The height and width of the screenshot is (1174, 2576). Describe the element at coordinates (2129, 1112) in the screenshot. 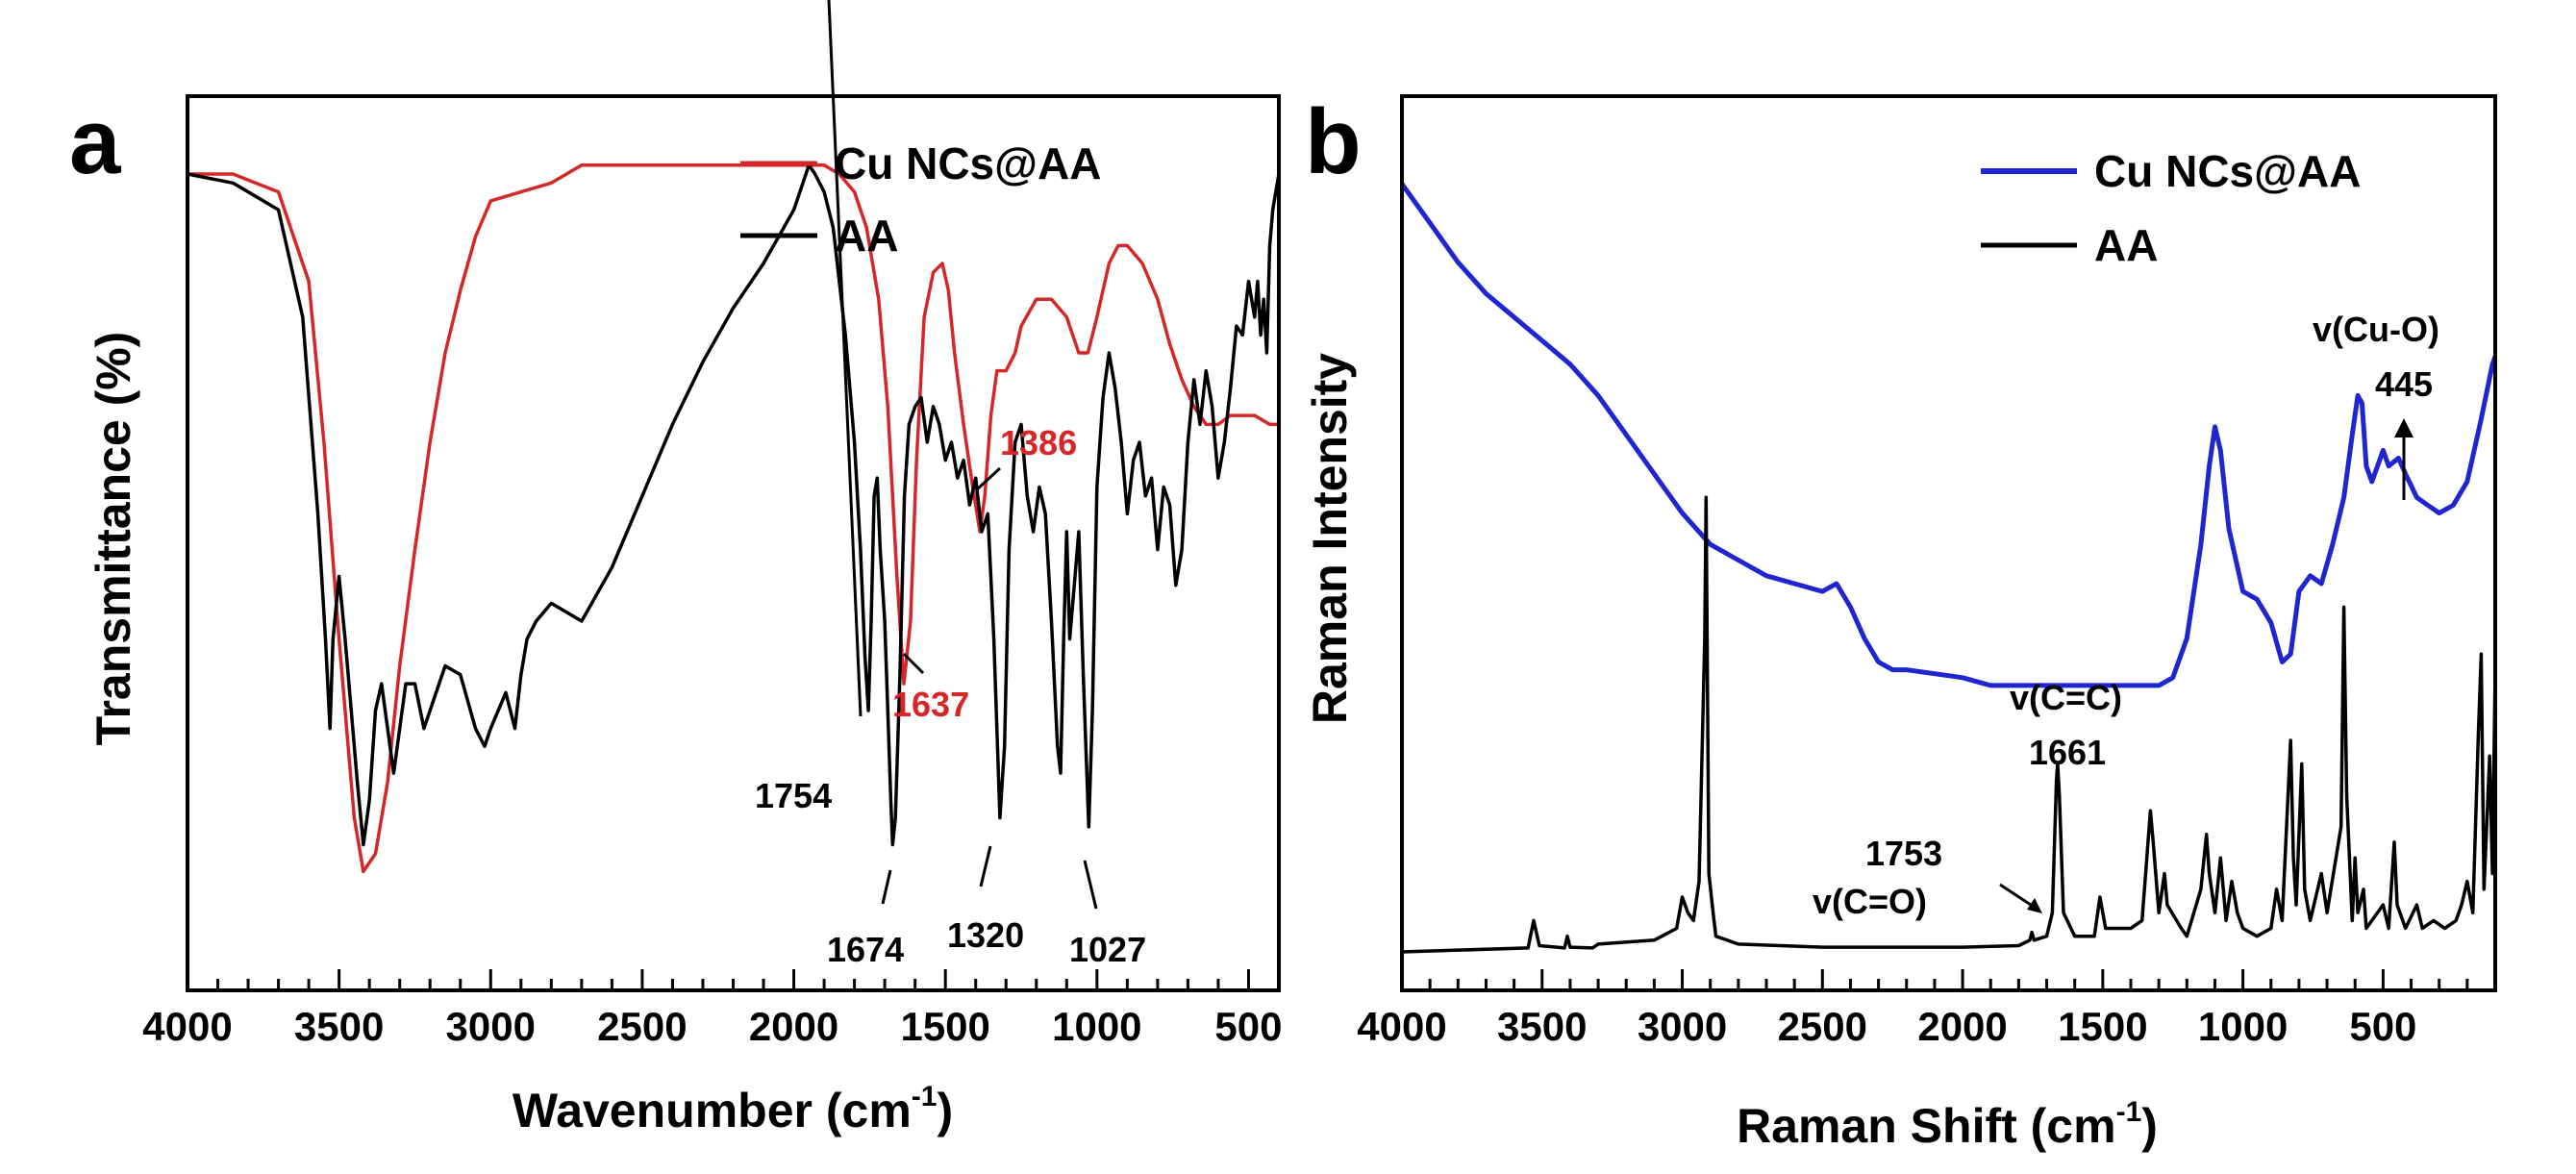

I see `panel-b-xlabel-sup: -1` at that location.